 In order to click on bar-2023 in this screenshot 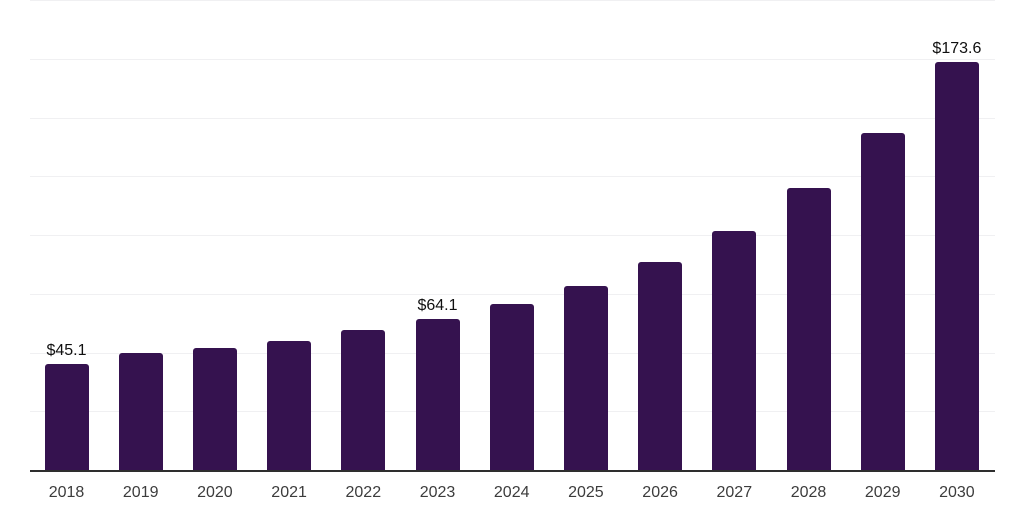, I will do `click(437, 394)`.